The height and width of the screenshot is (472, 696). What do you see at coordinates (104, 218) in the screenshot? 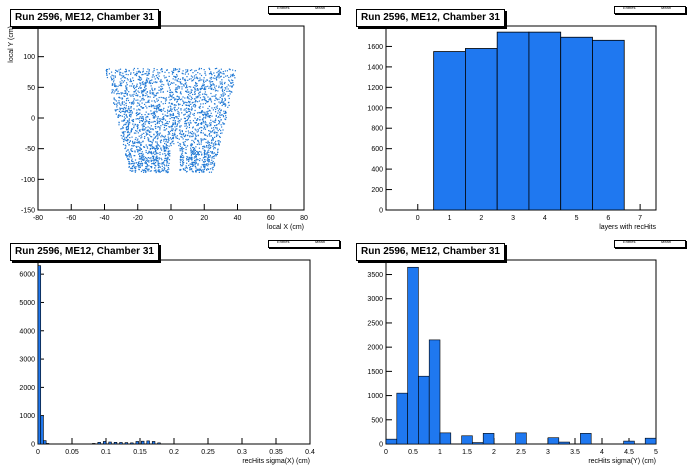
I see `x-tick-label: -40` at bounding box center [104, 218].